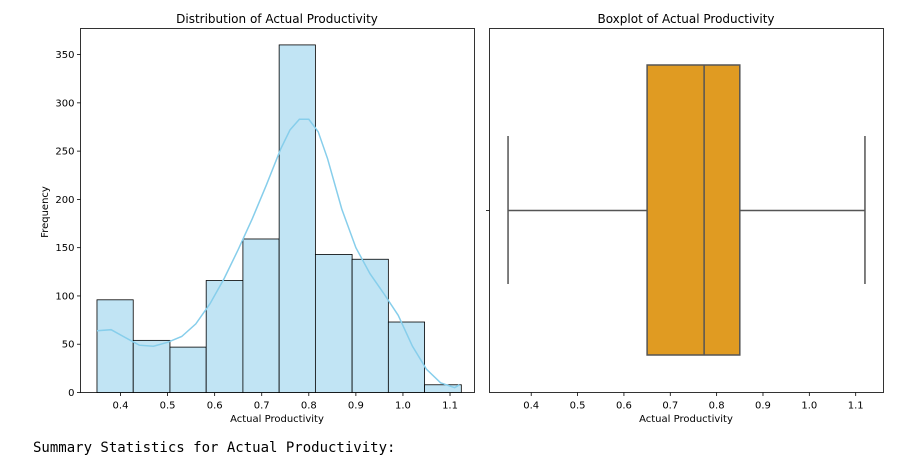 The image size is (907, 456). What do you see at coordinates (262, 406) in the screenshot?
I see `histogram-x-tick-label: 0.7` at bounding box center [262, 406].